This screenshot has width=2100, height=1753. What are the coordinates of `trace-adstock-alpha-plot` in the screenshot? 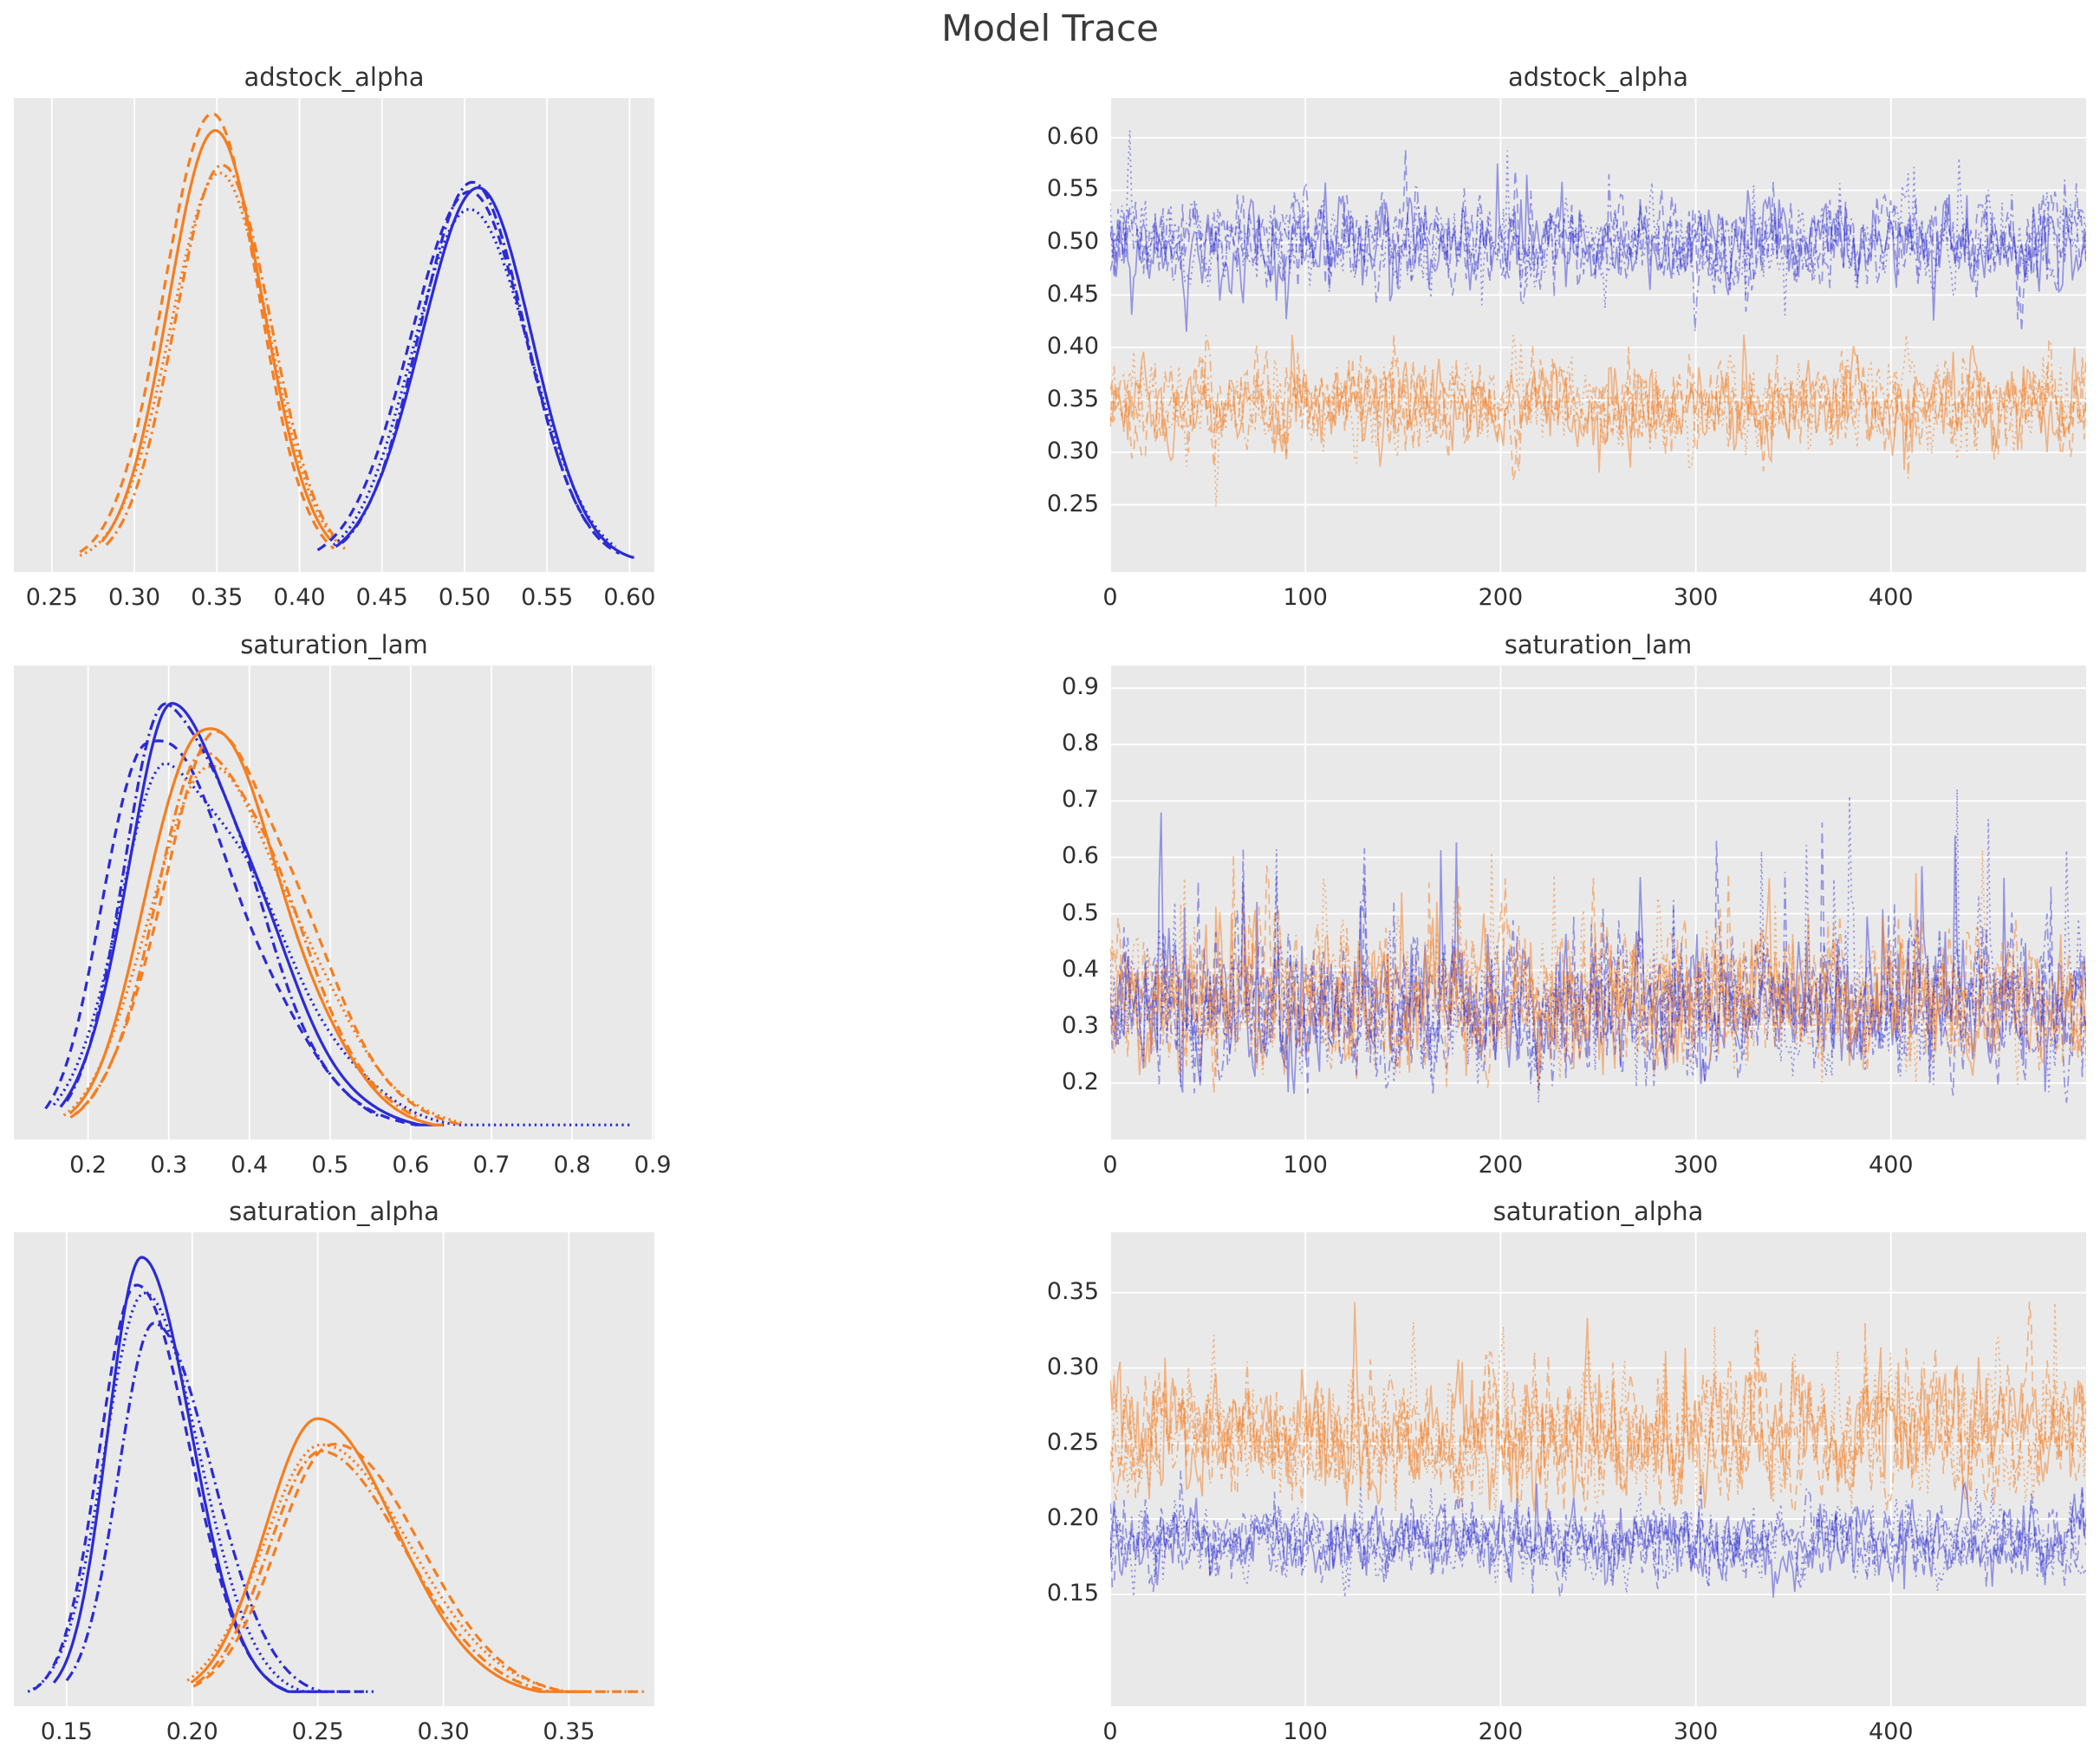 It's located at (1598, 335).